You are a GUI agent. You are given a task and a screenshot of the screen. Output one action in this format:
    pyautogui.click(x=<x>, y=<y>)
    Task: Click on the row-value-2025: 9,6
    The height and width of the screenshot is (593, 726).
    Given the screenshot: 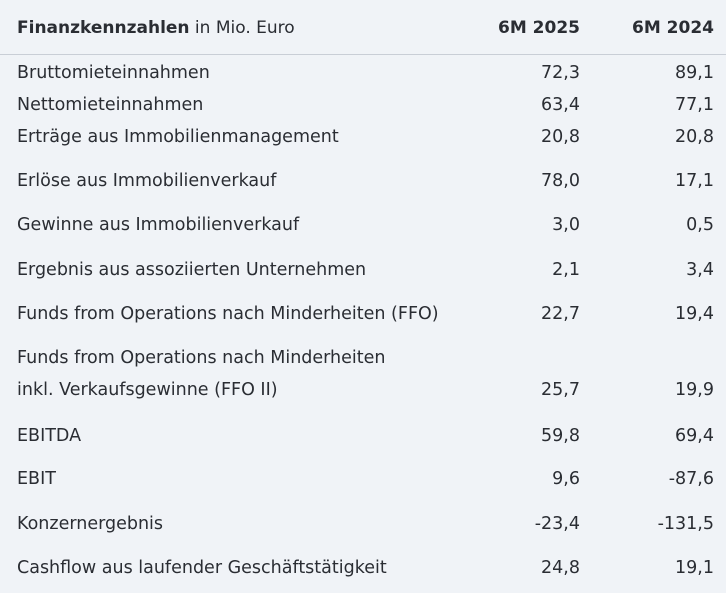 What is the action you would take?
    pyautogui.click(x=566, y=479)
    